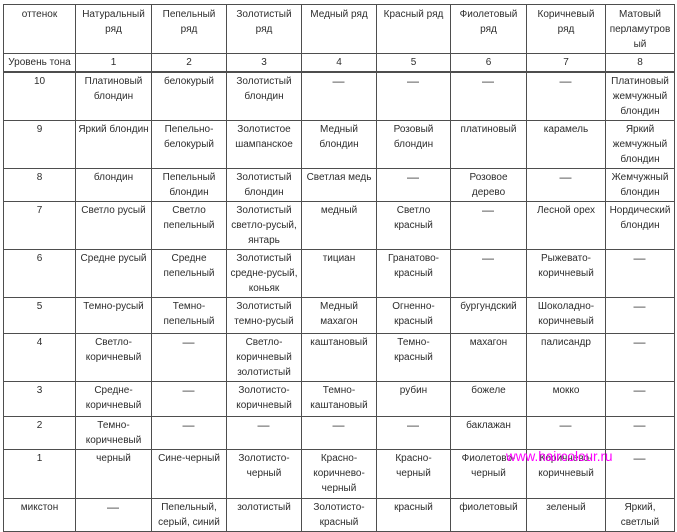  I want to click on shade-cell: Медный махагон, so click(339, 315).